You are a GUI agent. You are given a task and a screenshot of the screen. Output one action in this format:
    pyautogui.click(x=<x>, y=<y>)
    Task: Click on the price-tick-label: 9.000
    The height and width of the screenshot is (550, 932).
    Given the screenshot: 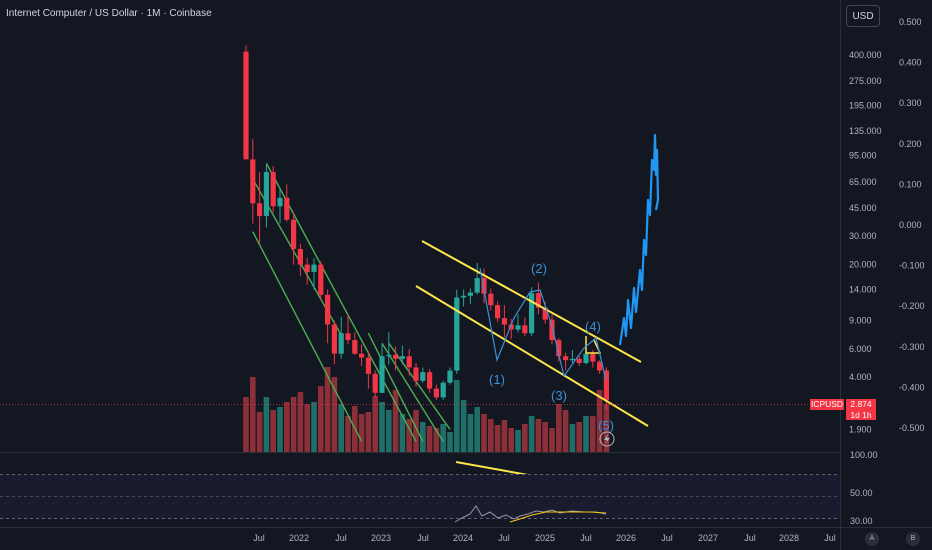 What is the action you would take?
    pyautogui.click(x=860, y=320)
    